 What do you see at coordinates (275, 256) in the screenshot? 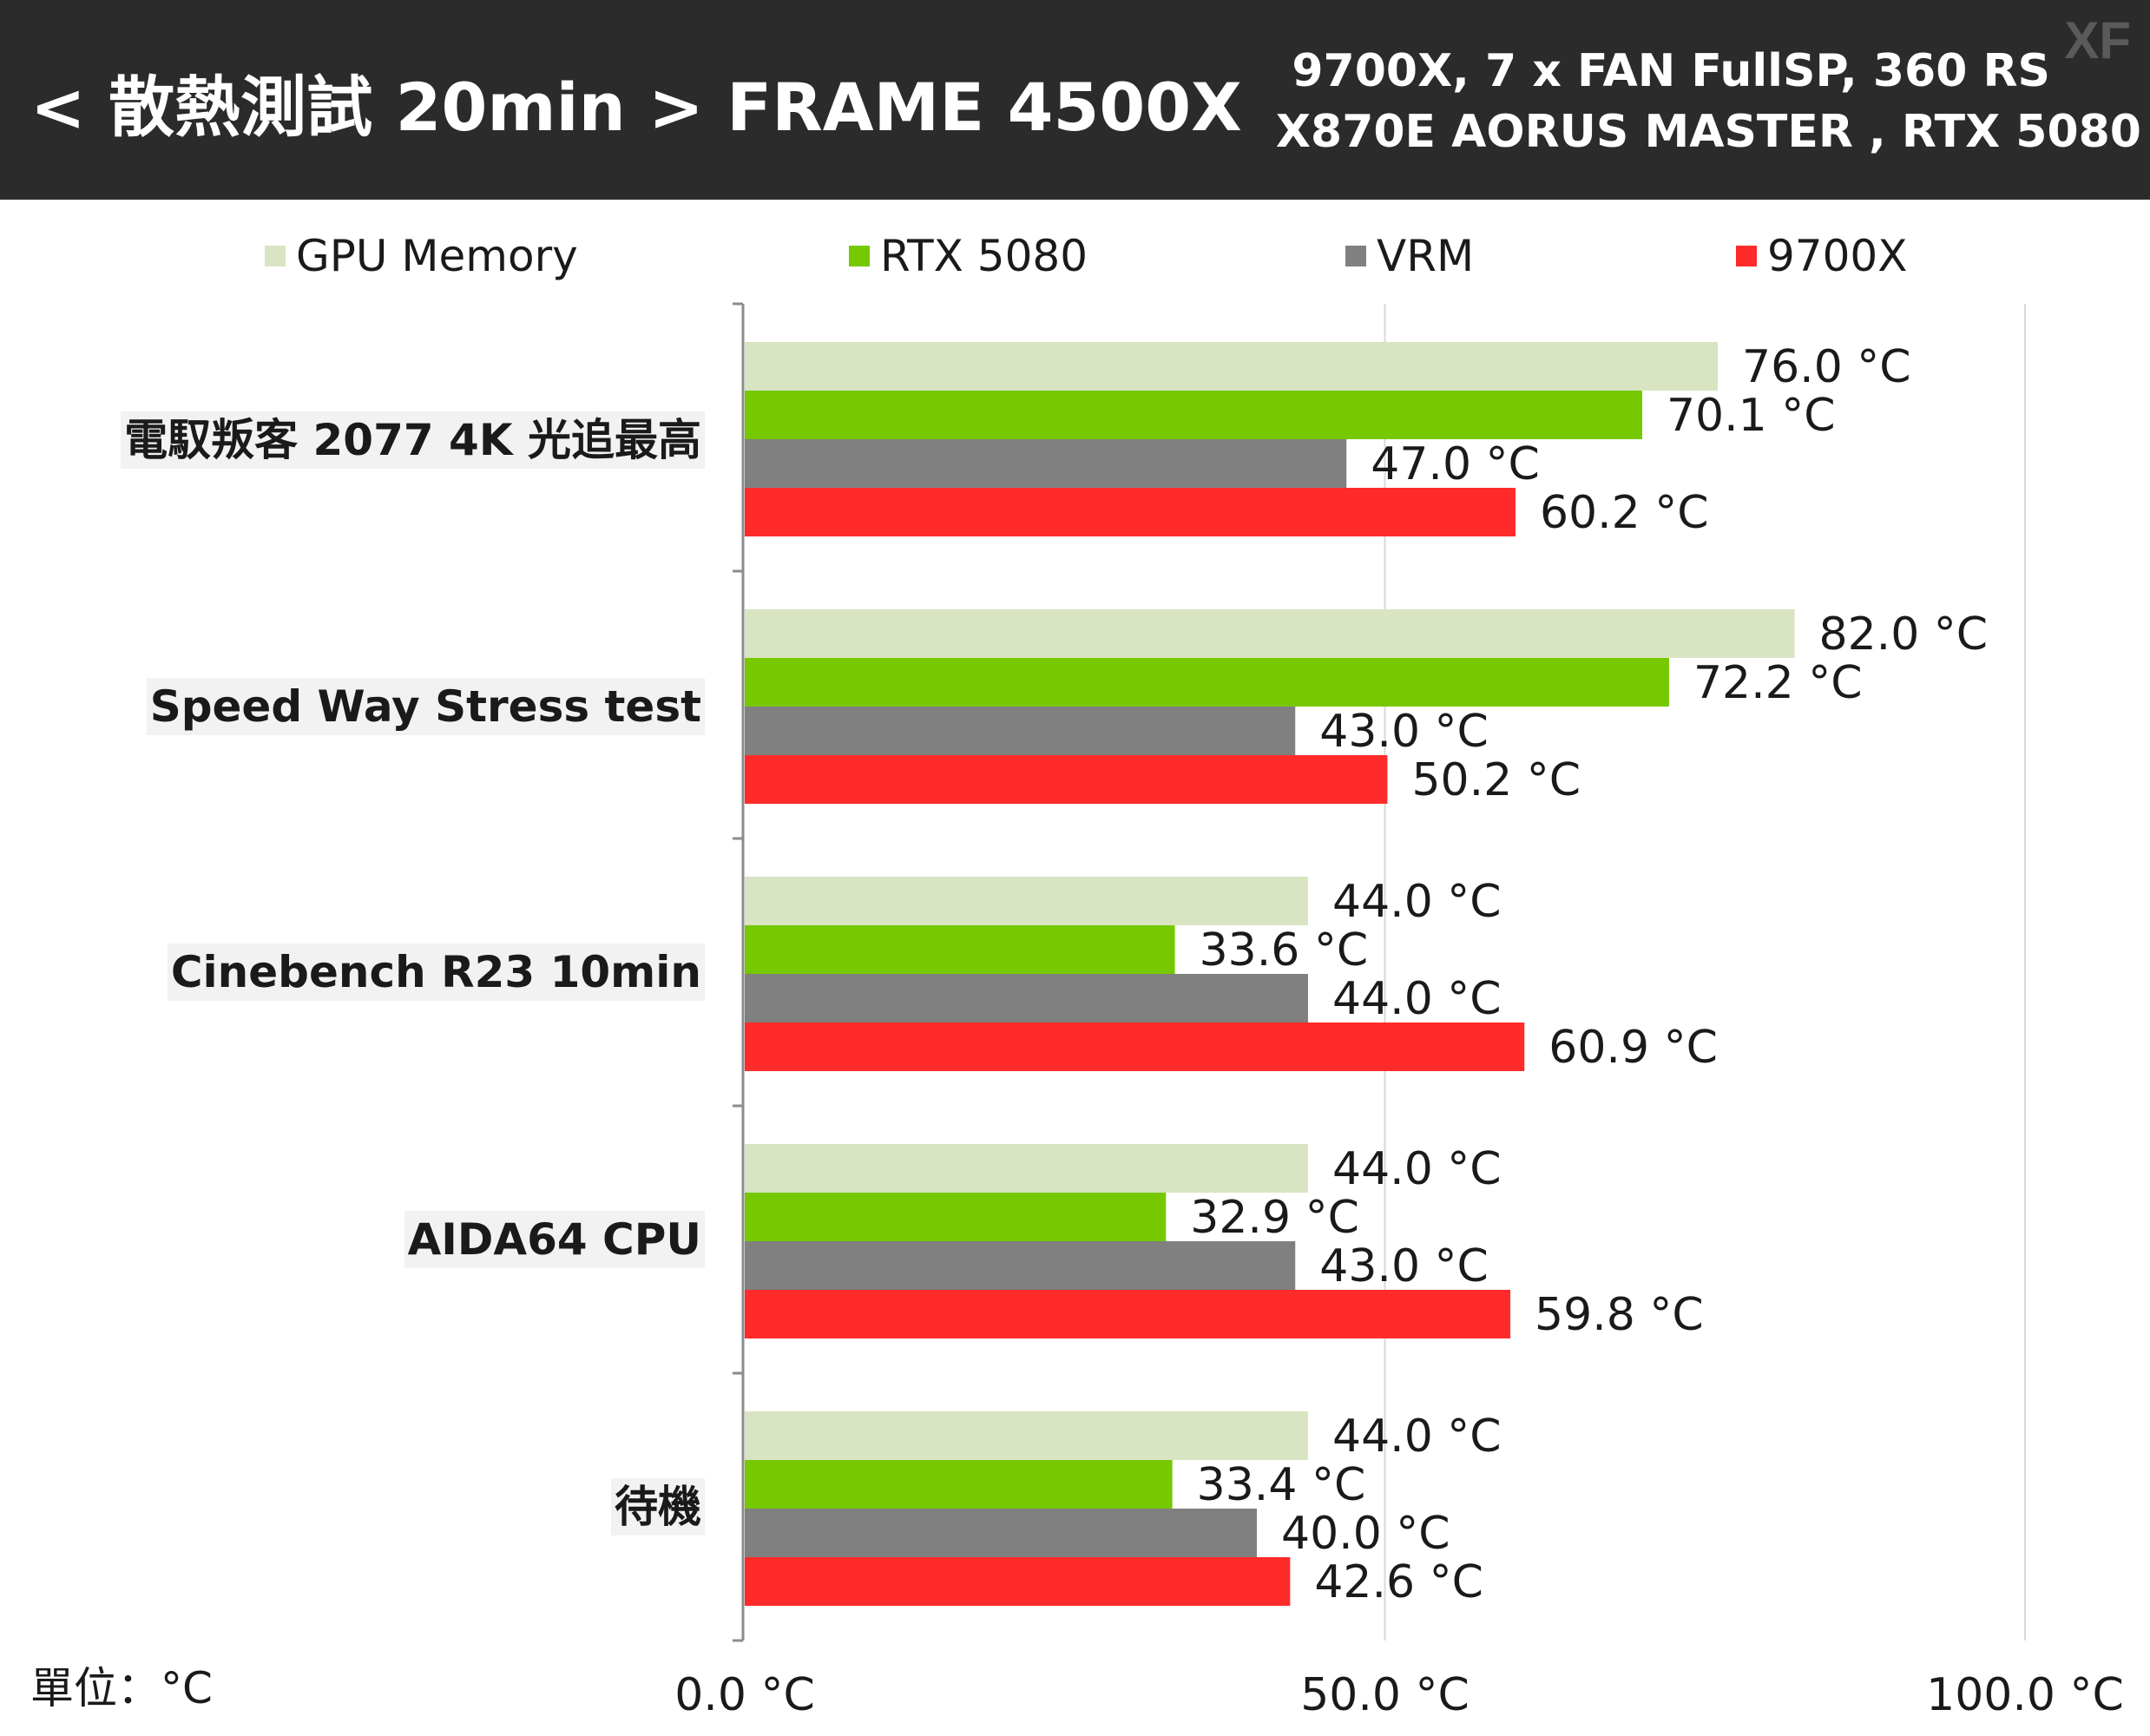
I see `legend-swatch-gpu-memory` at bounding box center [275, 256].